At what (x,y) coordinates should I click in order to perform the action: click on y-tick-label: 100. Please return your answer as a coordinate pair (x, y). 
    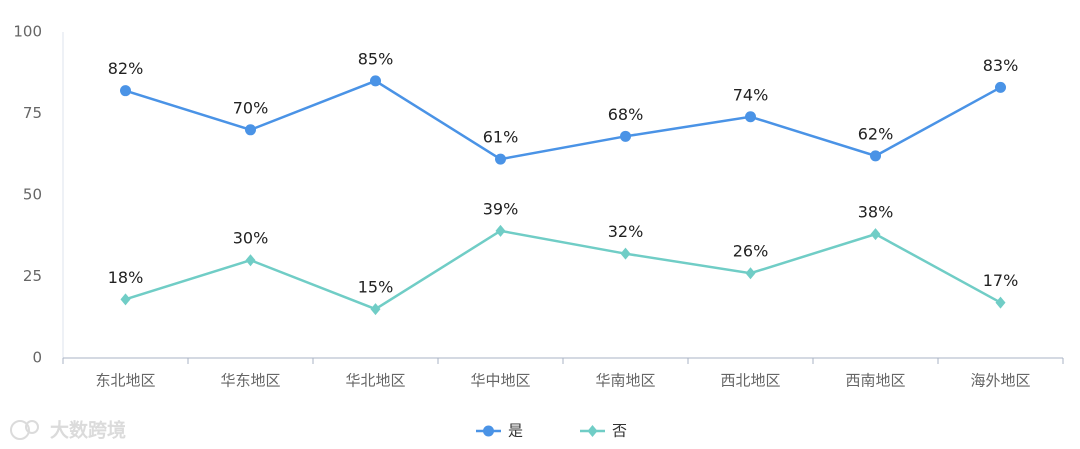
    Looking at the image, I should click on (27, 32).